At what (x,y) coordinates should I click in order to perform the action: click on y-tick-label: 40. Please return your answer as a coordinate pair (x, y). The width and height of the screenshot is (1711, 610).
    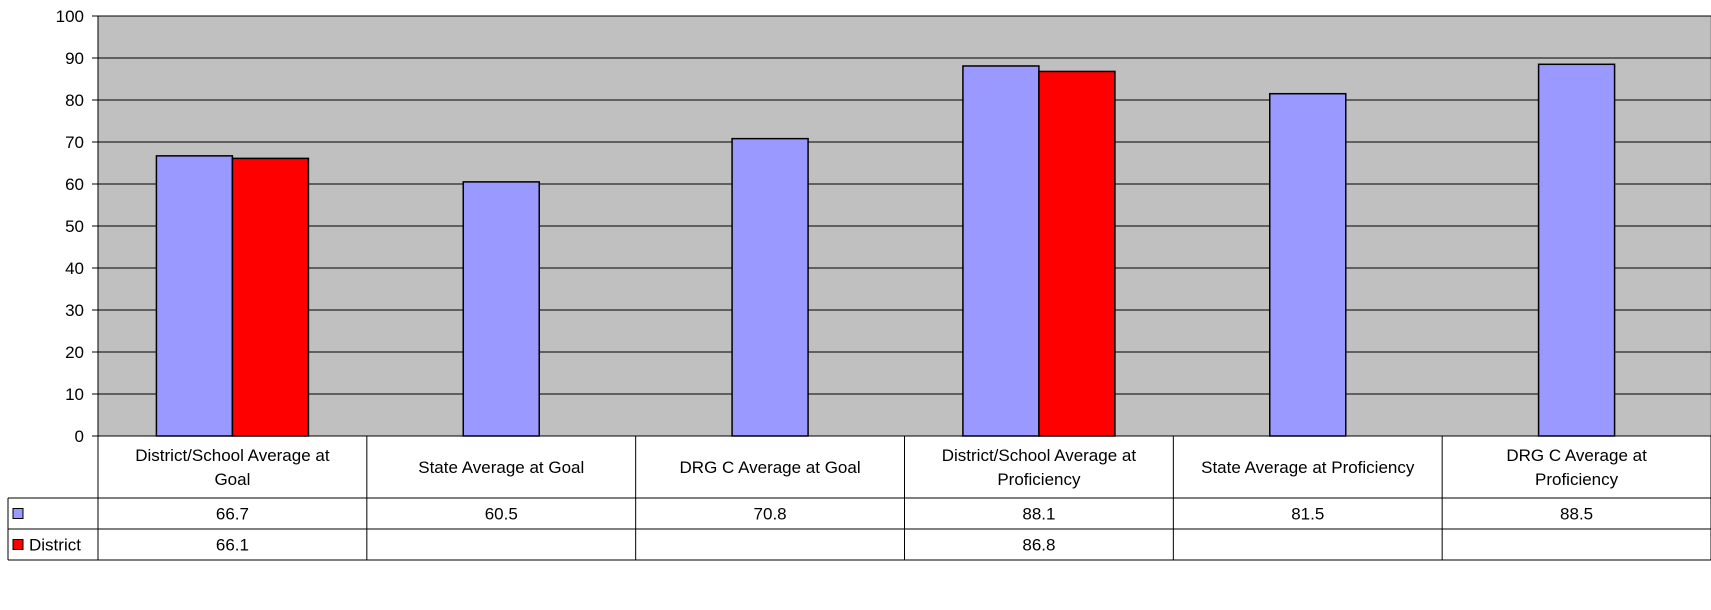
    Looking at the image, I should click on (74, 268).